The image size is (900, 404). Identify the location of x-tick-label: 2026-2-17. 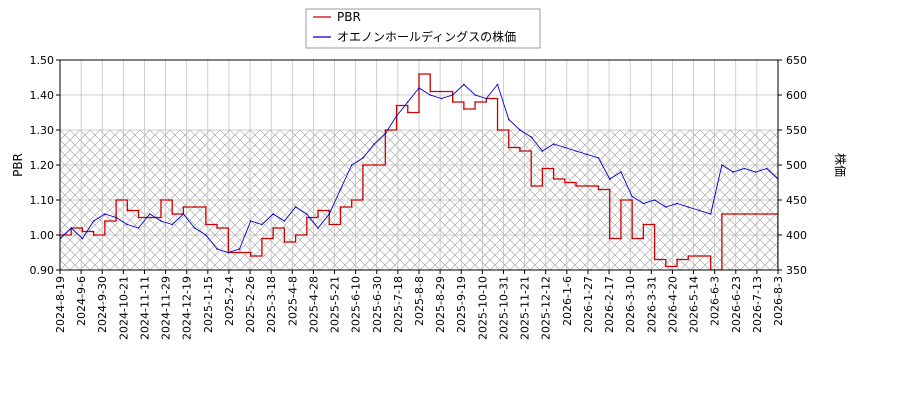
(609, 304).